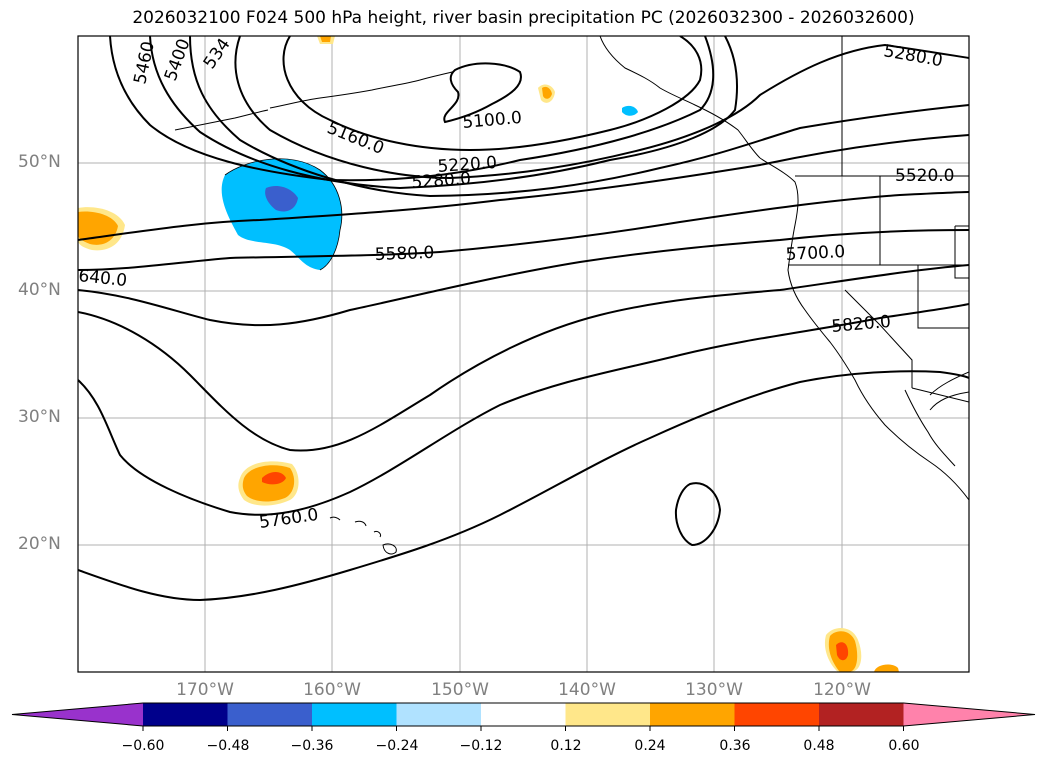 The image size is (1047, 765). What do you see at coordinates (102, 278) in the screenshot?
I see `contour-label: 640.0` at bounding box center [102, 278].